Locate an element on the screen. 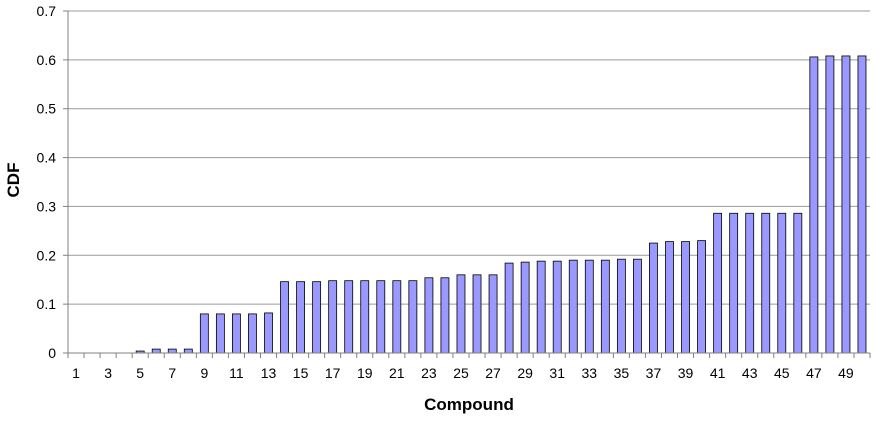 Image resolution: width=875 pixels, height=421 pixels. x-tick-label: 45 is located at coordinates (782, 373).